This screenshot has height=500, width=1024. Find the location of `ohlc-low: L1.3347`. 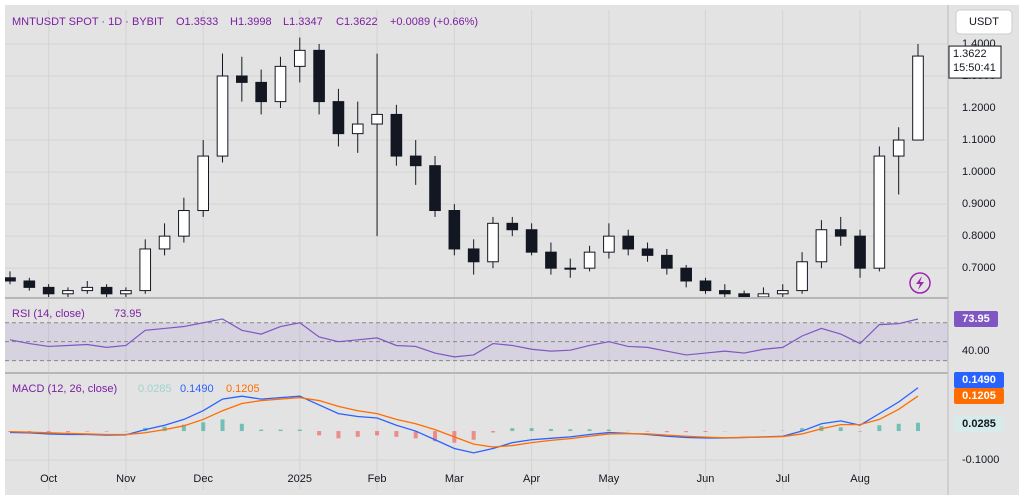

ohlc-low: L1.3347 is located at coordinates (303, 22).